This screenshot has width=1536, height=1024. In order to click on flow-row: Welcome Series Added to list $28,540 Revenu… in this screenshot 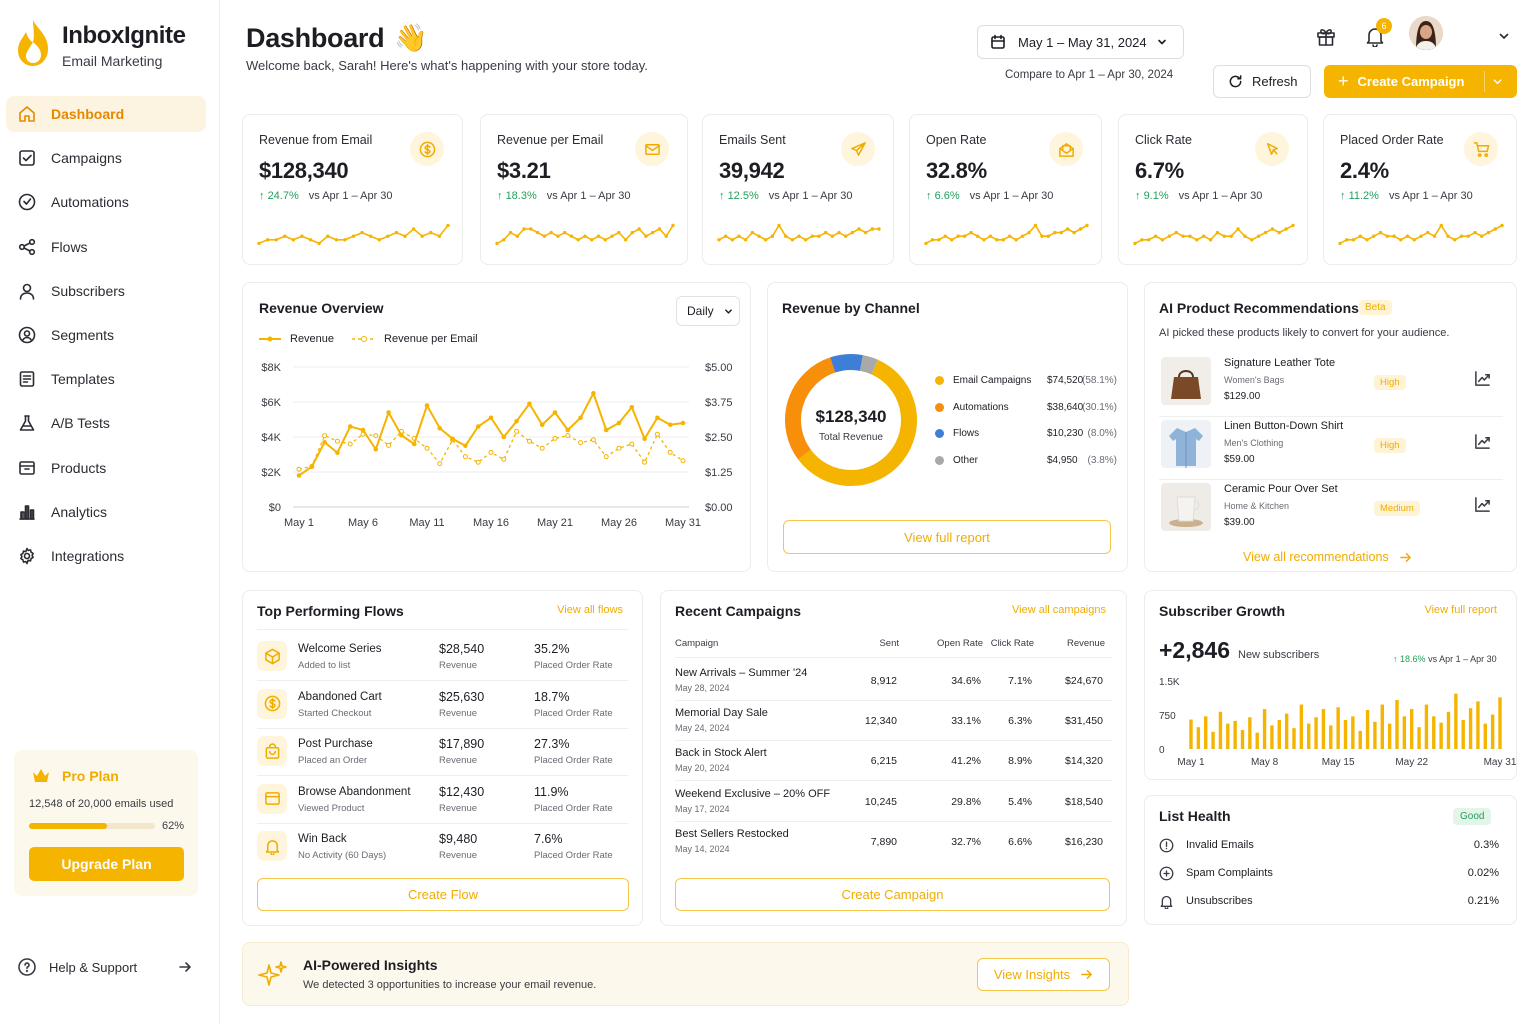, I will do `click(443, 659)`.